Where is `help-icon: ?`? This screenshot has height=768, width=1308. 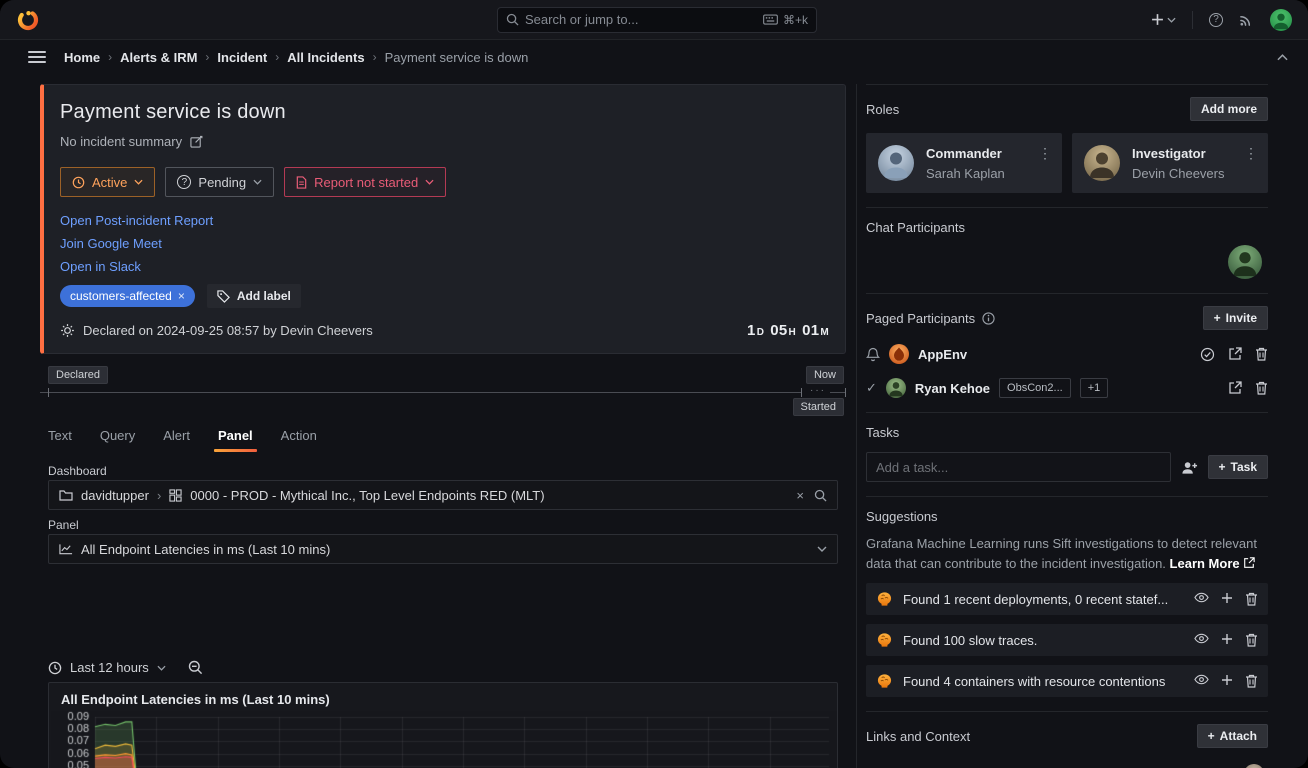 help-icon: ? is located at coordinates (1216, 19).